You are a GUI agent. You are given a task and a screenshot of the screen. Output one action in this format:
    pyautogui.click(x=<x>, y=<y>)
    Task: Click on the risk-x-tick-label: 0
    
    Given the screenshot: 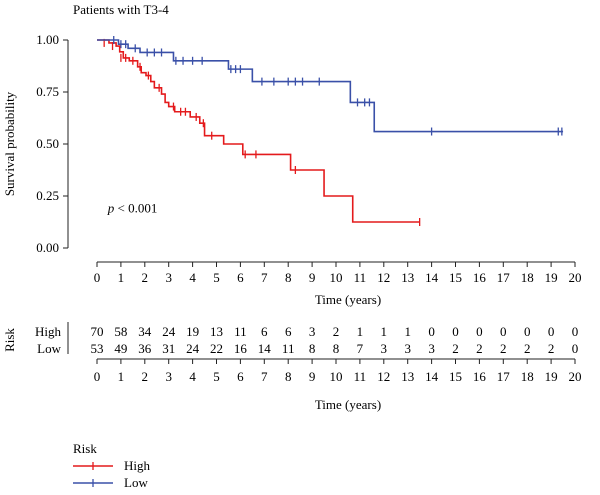 What is the action you would take?
    pyautogui.click(x=97, y=376)
    